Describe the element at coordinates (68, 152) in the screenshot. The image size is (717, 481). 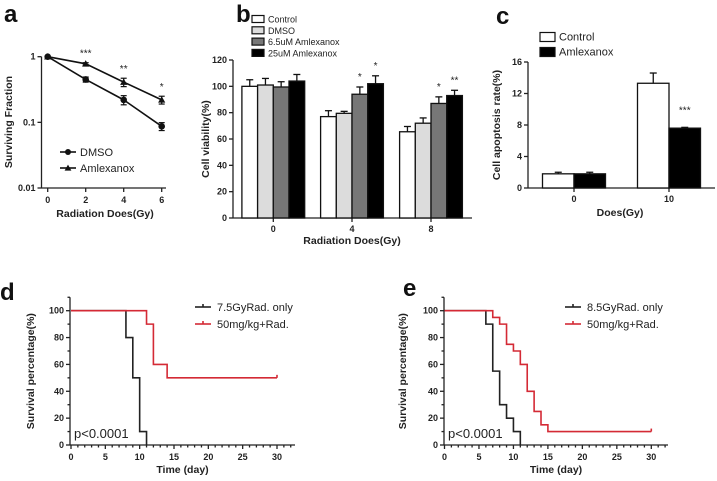
I see `legend-marker` at that location.